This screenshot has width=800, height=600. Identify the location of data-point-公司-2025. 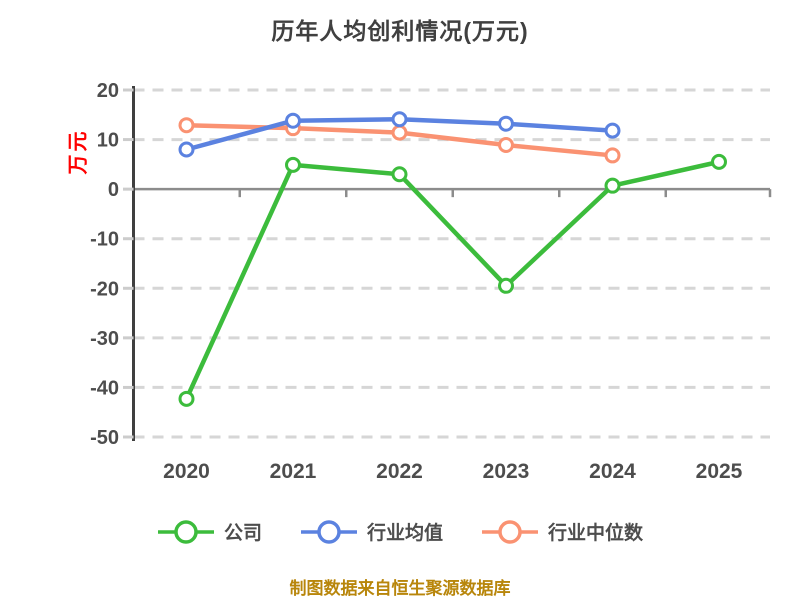
(719, 161).